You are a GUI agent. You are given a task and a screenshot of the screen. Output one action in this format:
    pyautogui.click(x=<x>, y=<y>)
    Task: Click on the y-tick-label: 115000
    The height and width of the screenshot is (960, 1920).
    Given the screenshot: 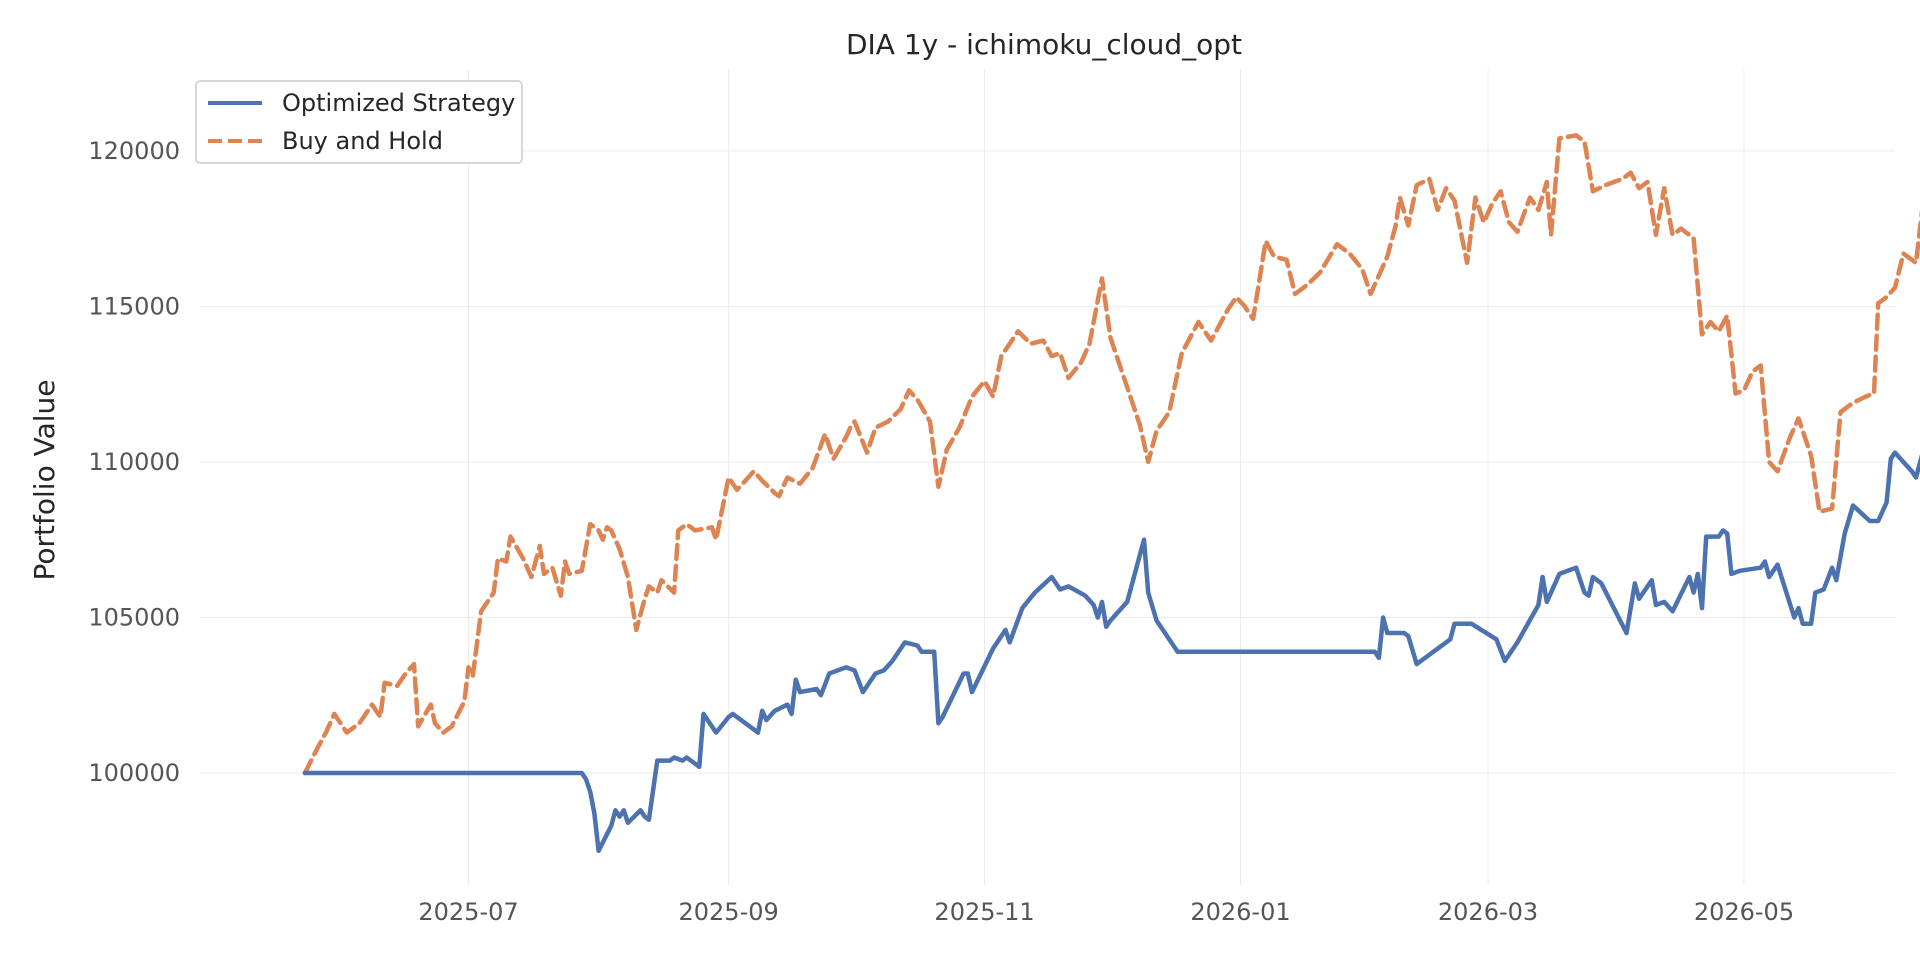 What is the action you would take?
    pyautogui.click(x=134, y=306)
    